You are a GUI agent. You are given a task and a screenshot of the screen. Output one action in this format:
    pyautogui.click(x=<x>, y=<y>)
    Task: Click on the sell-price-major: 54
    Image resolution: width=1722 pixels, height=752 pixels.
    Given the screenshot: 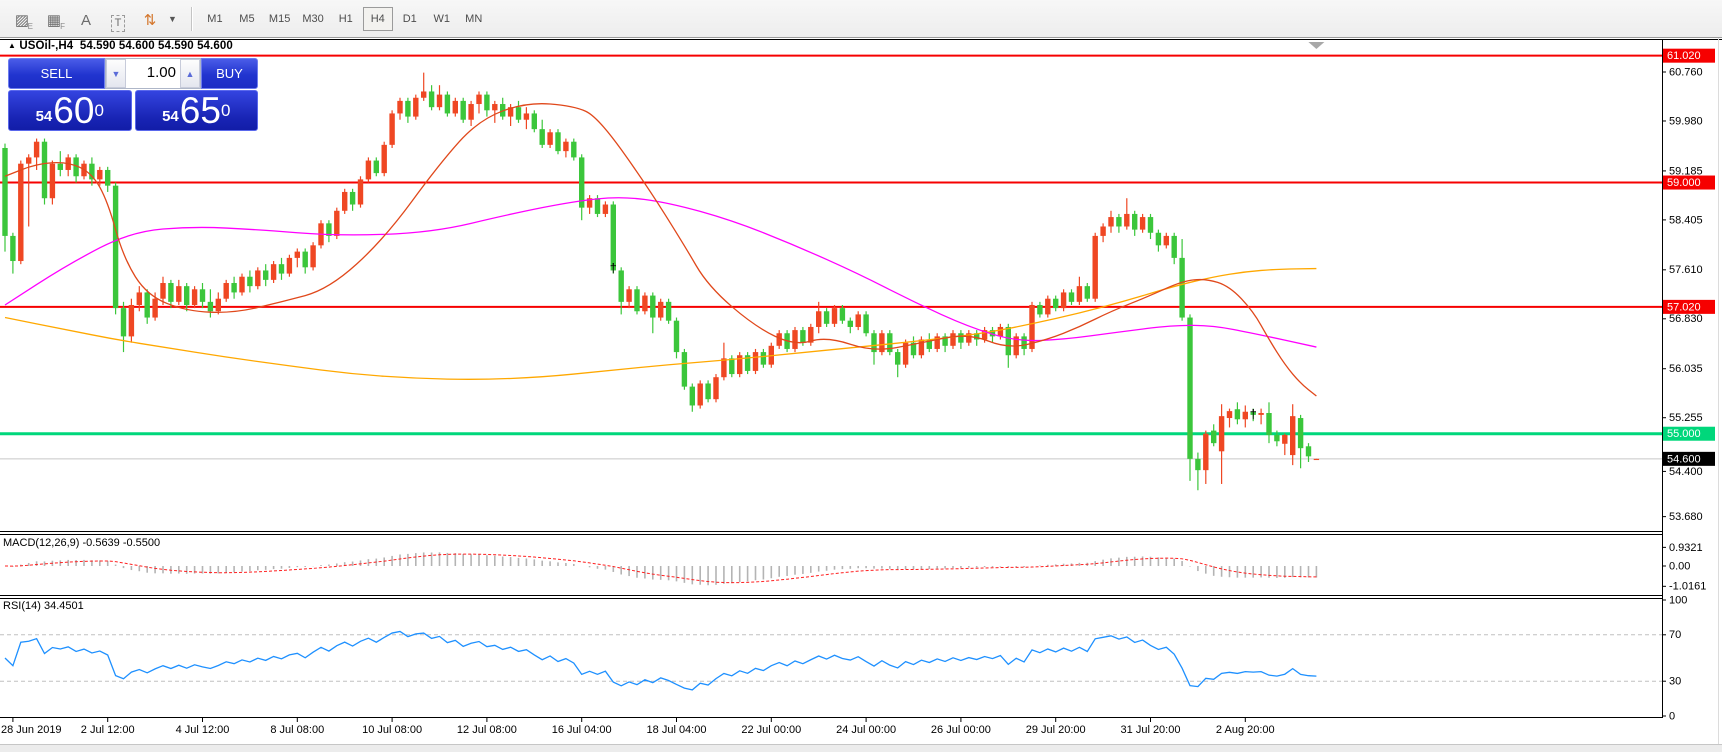 What is the action you would take?
    pyautogui.click(x=44, y=116)
    